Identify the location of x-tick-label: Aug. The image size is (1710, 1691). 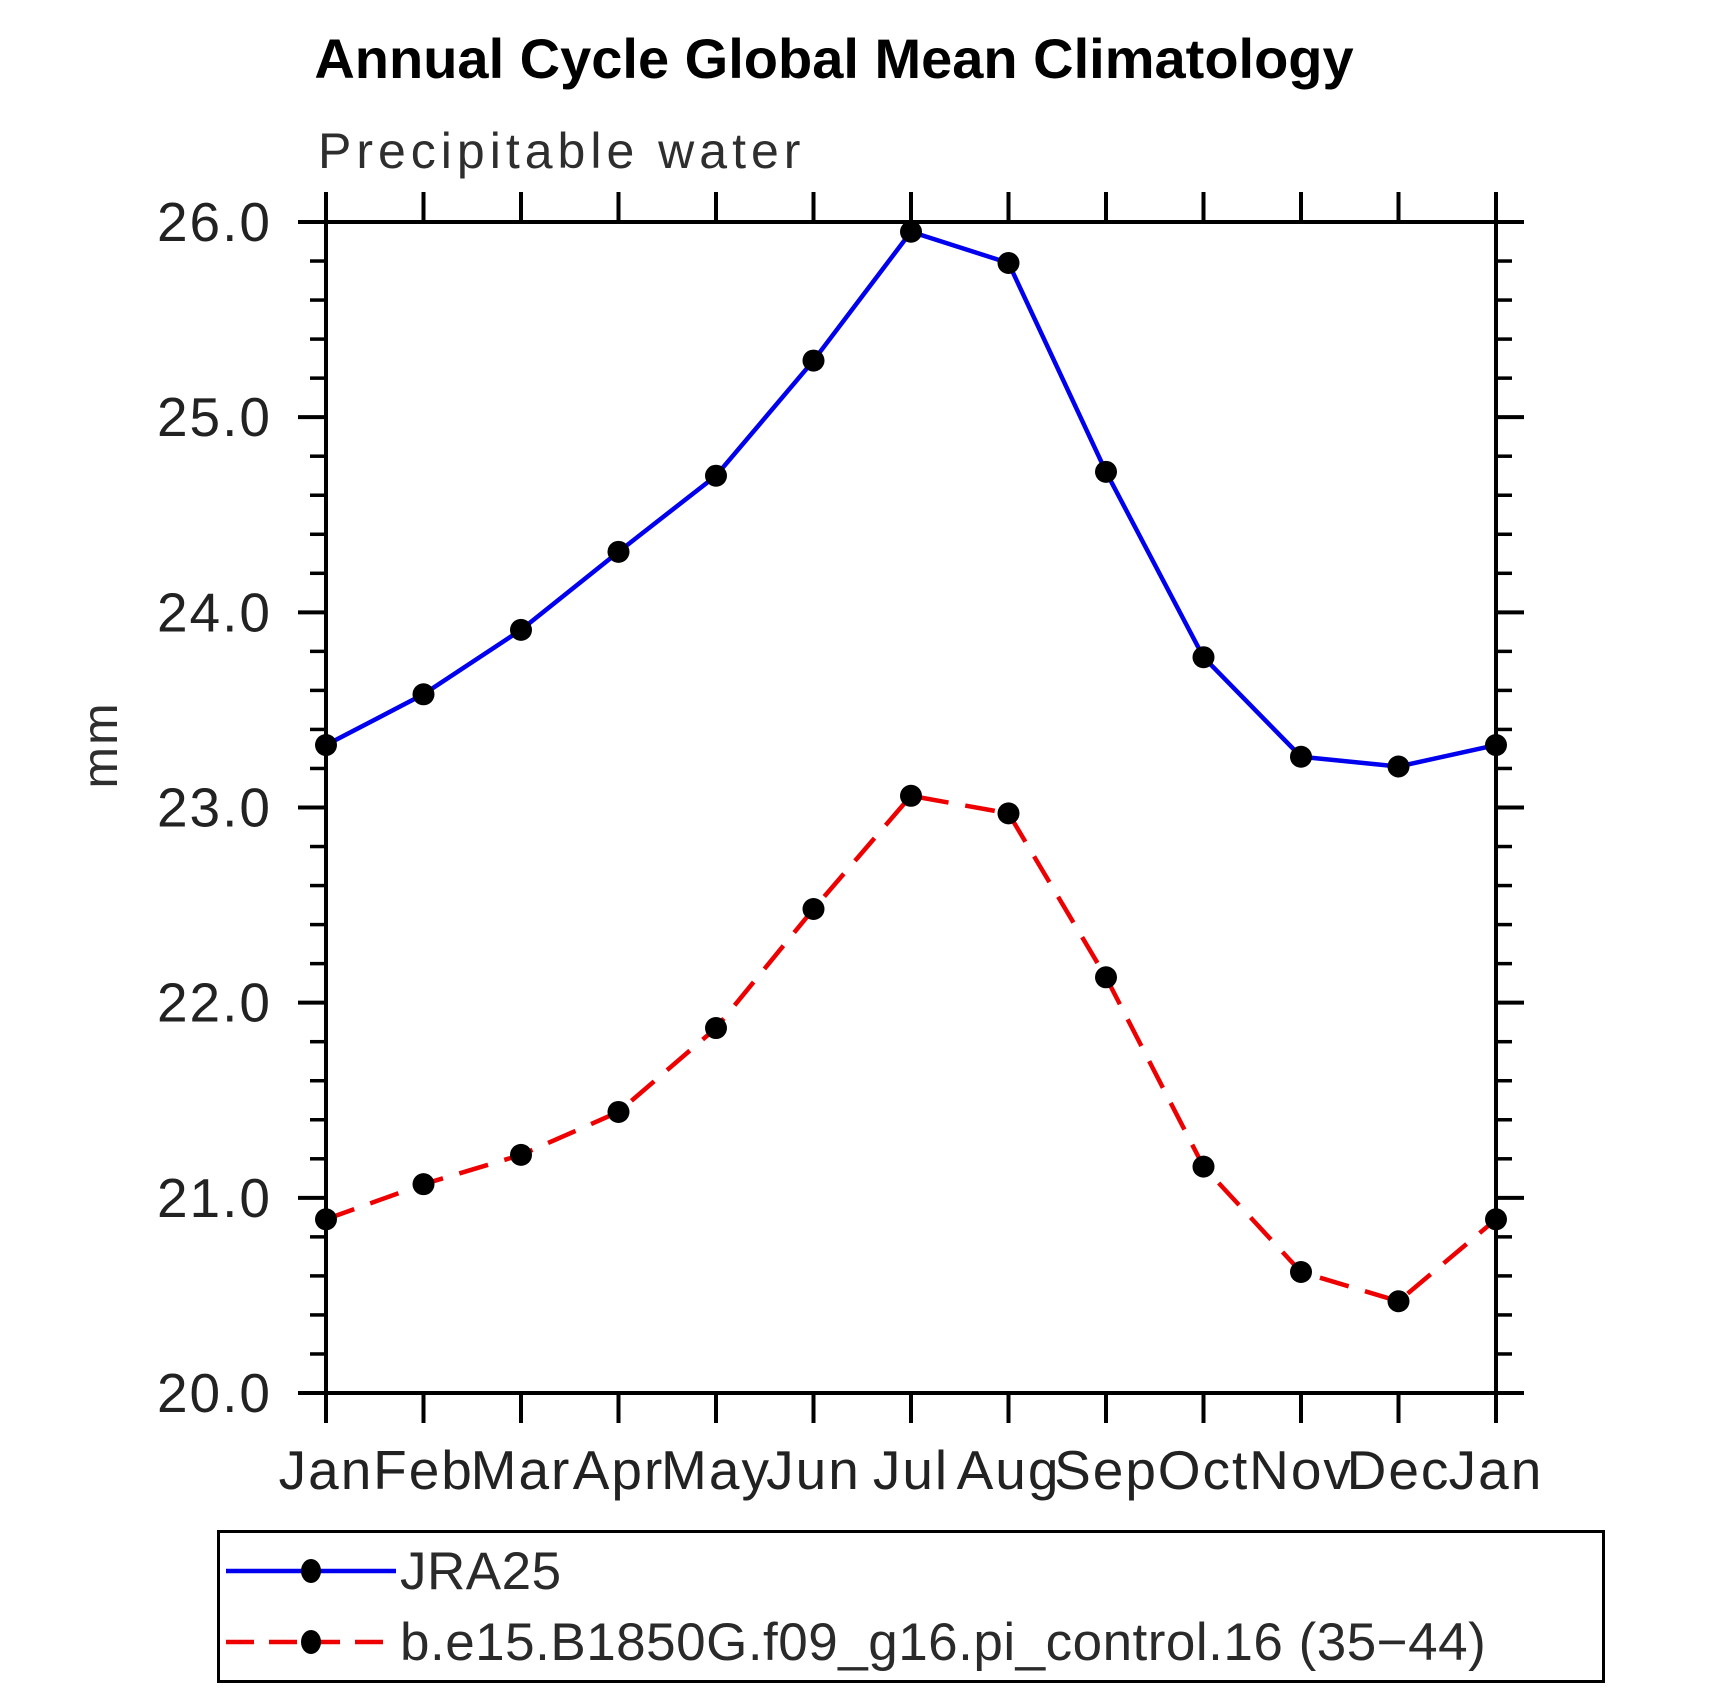
(1009, 1470).